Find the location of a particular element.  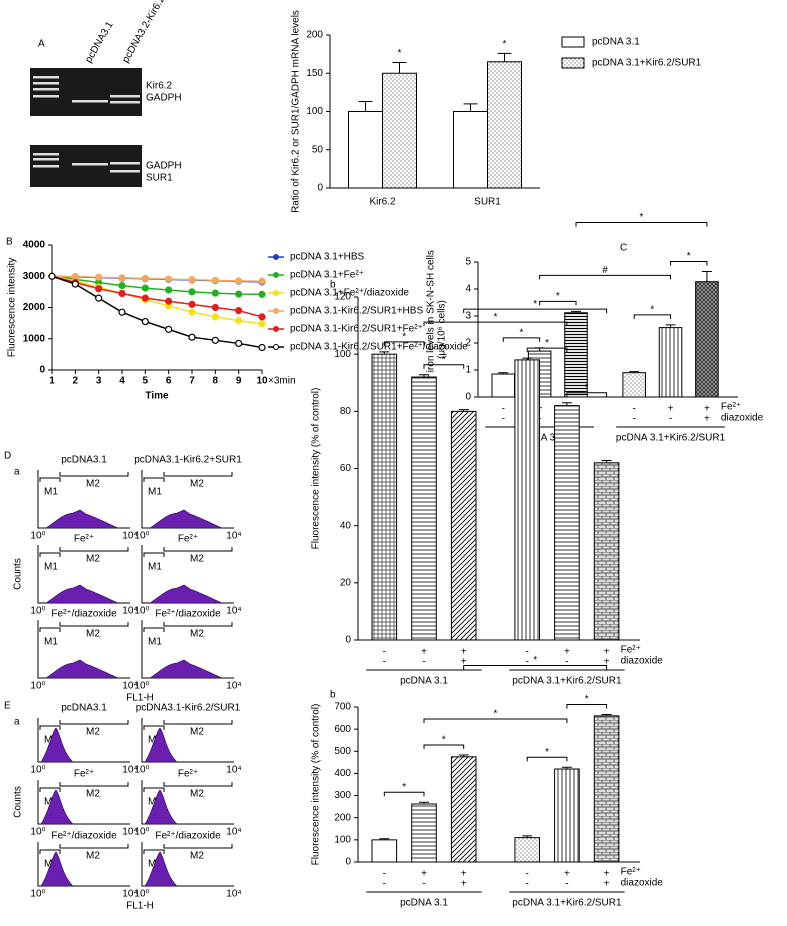

y-tick-label: 40 is located at coordinates (346, 525).